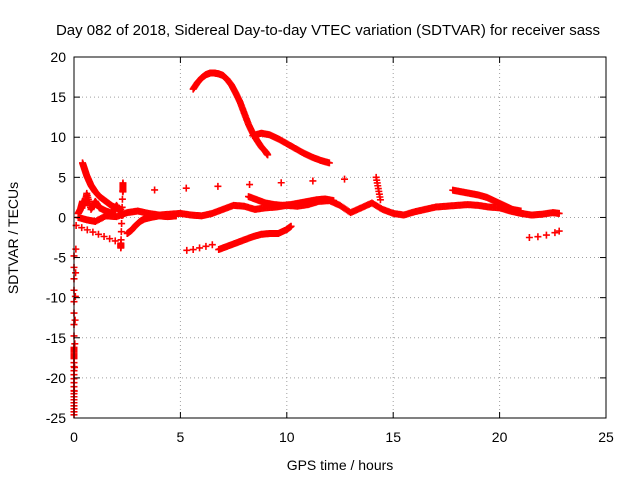  Describe the element at coordinates (342, 437) in the screenshot. I see `x-tick-labels: 0 5 10 15 20 25` at that location.